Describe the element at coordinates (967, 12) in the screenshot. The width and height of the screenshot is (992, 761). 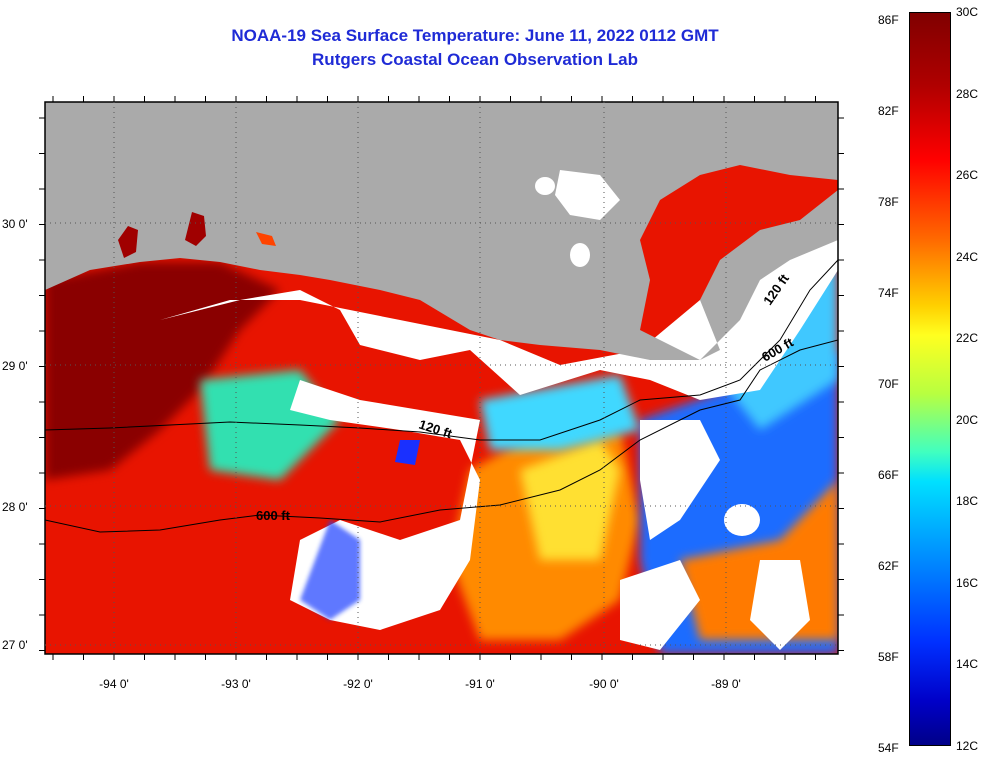
I see `colorbar-c-label: 30C` at that location.